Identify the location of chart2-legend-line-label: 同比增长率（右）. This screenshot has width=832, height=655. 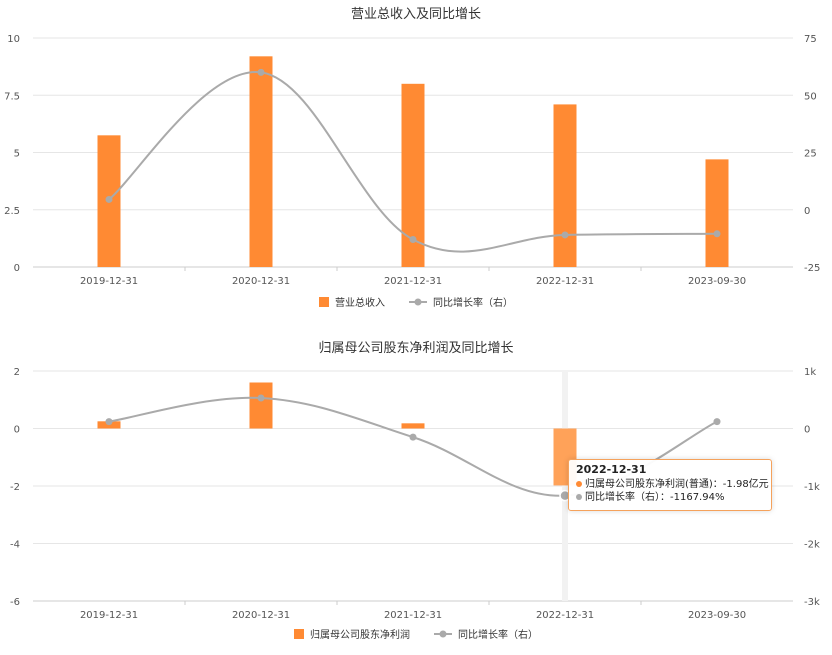
(498, 634).